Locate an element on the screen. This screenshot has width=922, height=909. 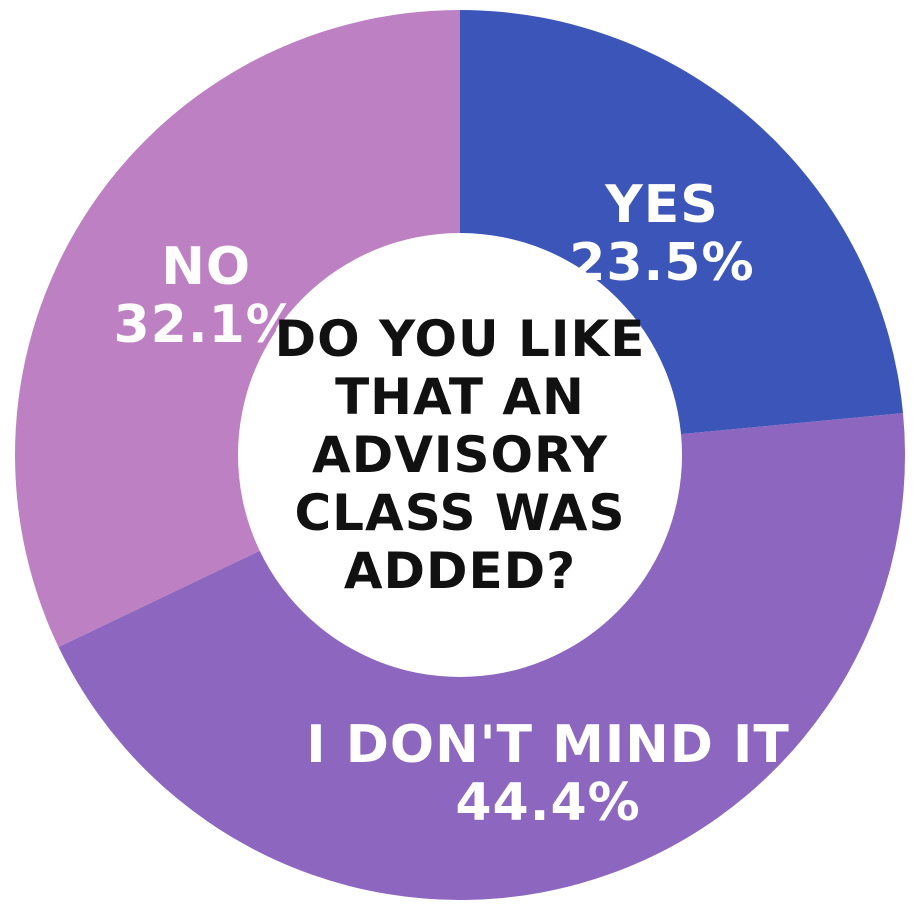
title-line: ADDED? is located at coordinates (460, 571).